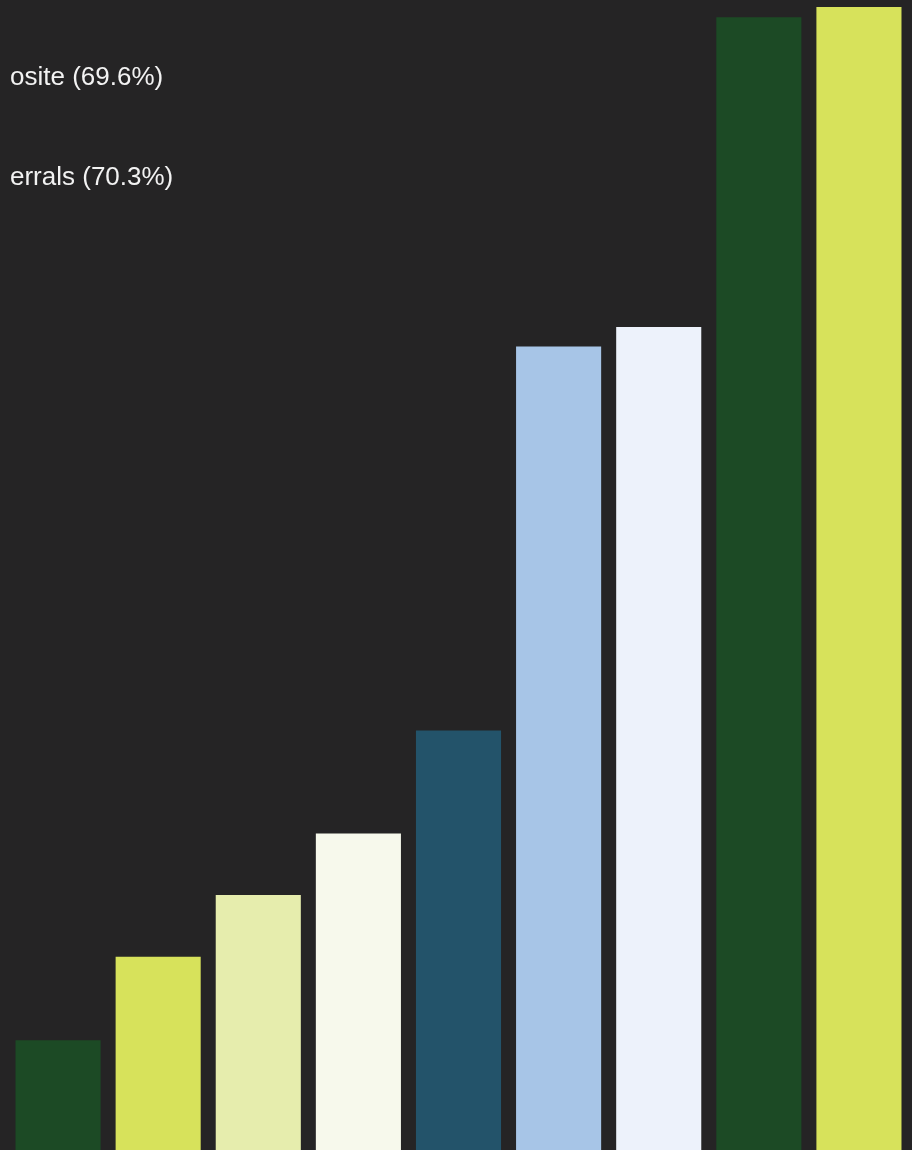 This screenshot has height=1150, width=912. What do you see at coordinates (92, 176) in the screenshot?
I see `annotation: errals (70.3%)` at bounding box center [92, 176].